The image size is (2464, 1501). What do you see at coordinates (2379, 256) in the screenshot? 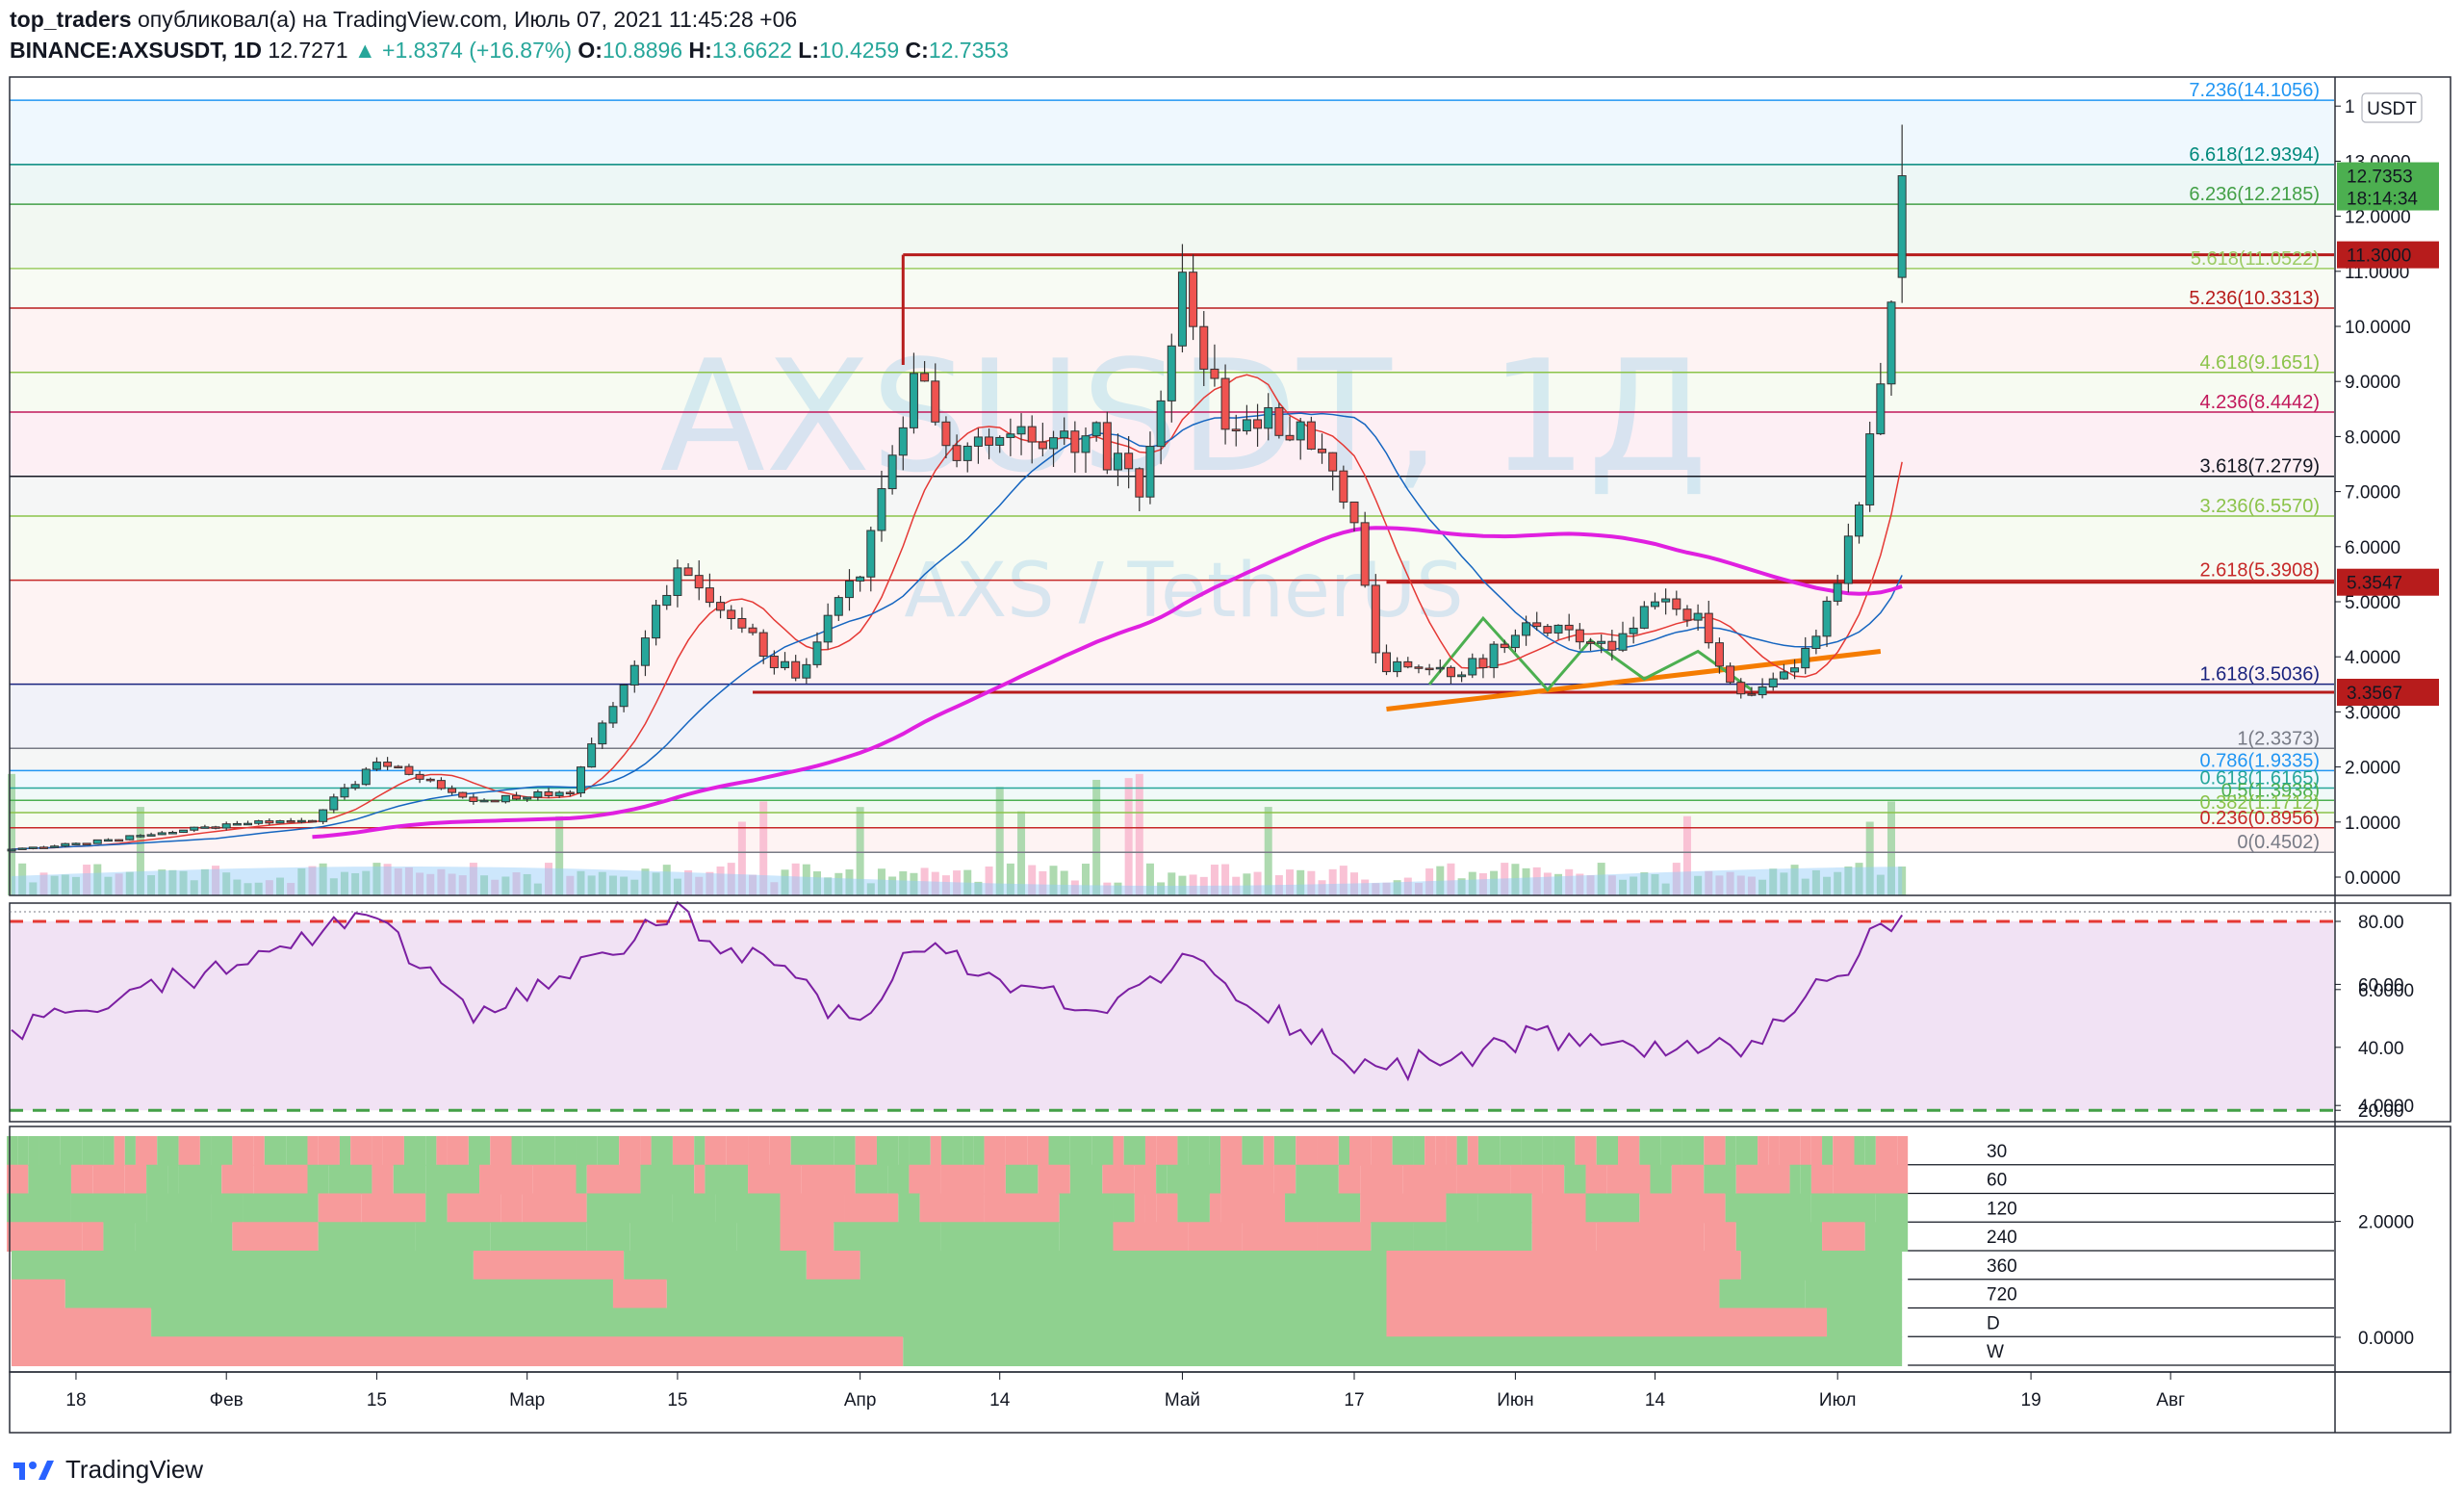
I see `price-badge-value: 11.3000` at bounding box center [2379, 256].